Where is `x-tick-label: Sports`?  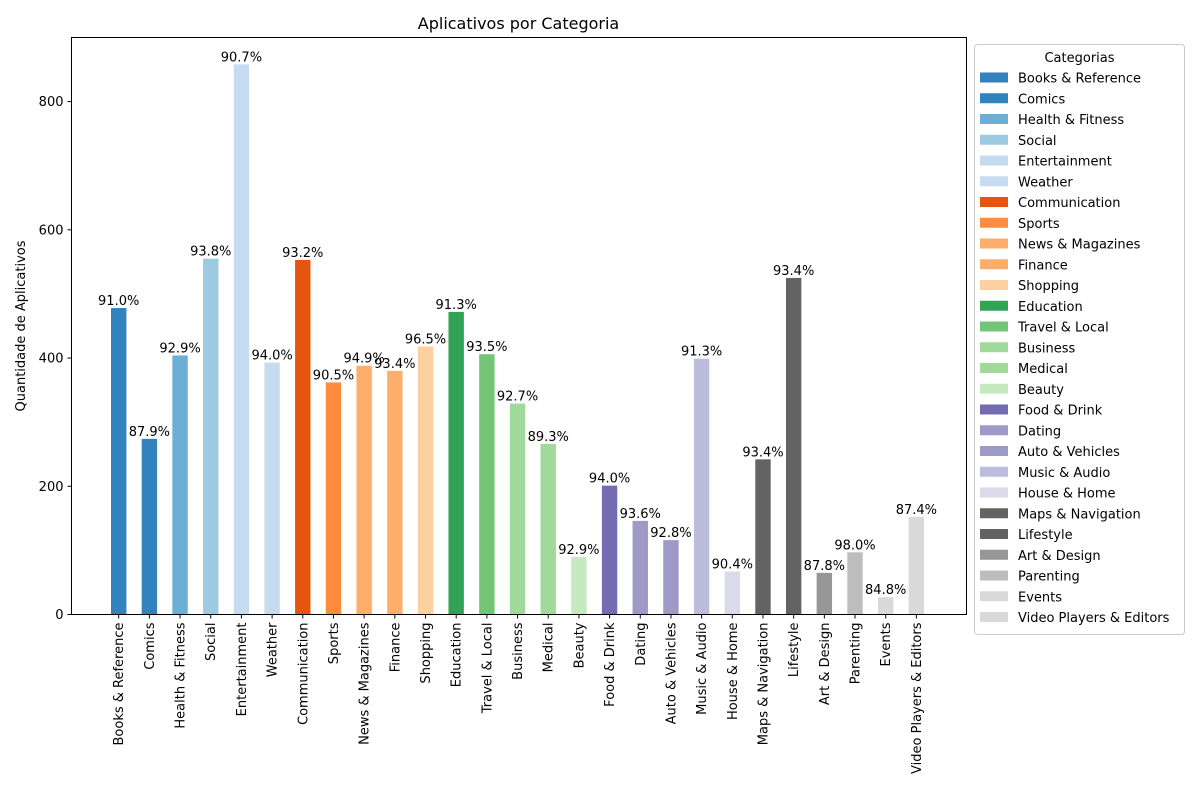
x-tick-label: Sports is located at coordinates (334, 643).